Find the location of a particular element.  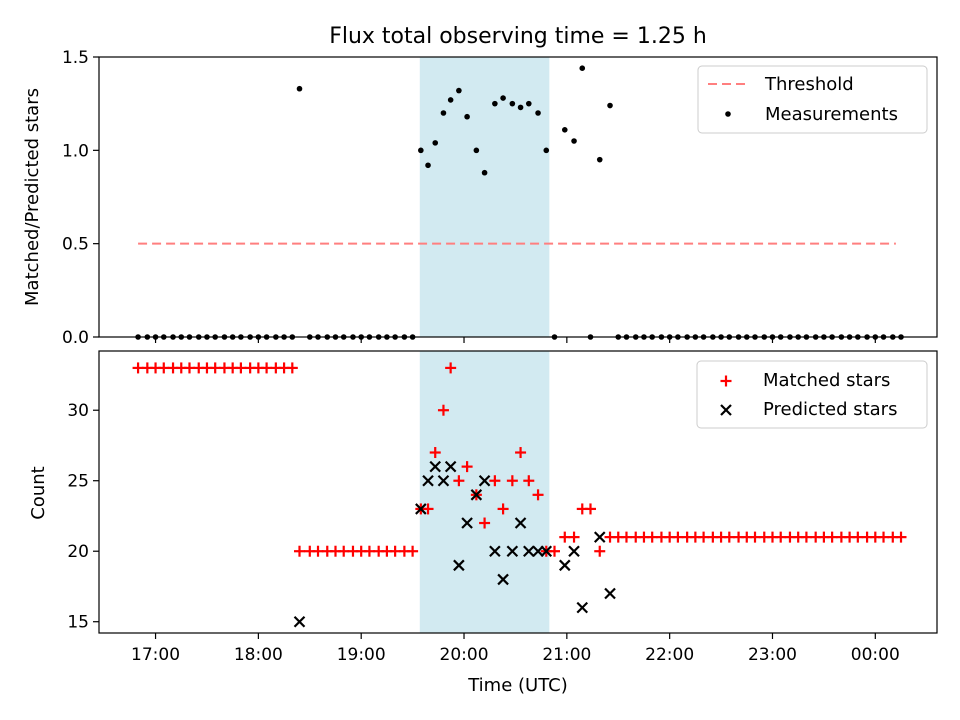

xtick-label: 21:00 is located at coordinates (566, 655).